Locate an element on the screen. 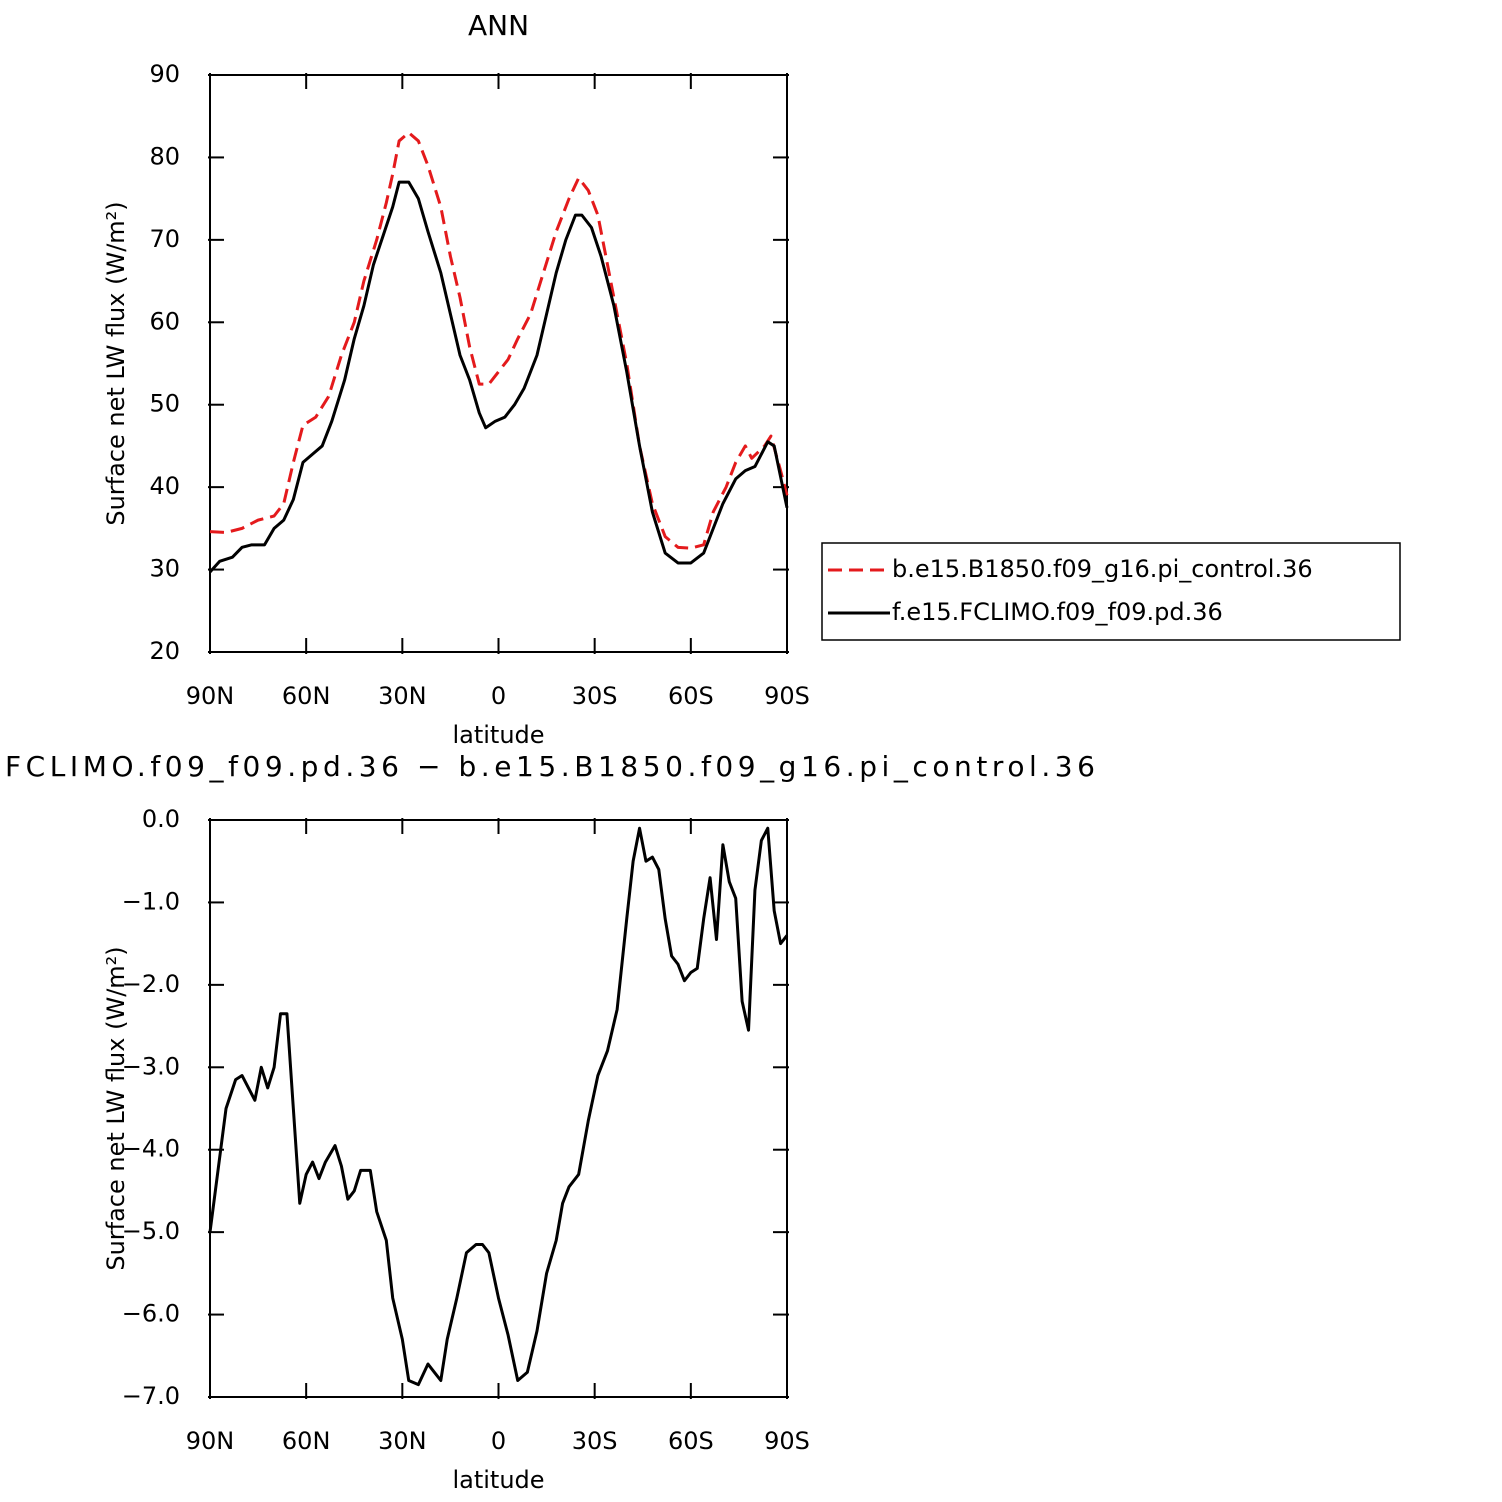 The height and width of the screenshot is (1502, 1502). y-tick-label: 80 is located at coordinates (164, 156).